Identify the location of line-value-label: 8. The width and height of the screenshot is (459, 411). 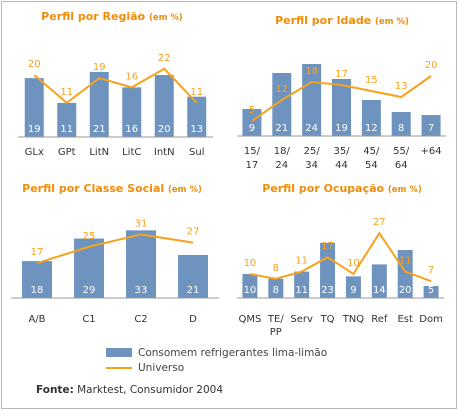
(276, 268).